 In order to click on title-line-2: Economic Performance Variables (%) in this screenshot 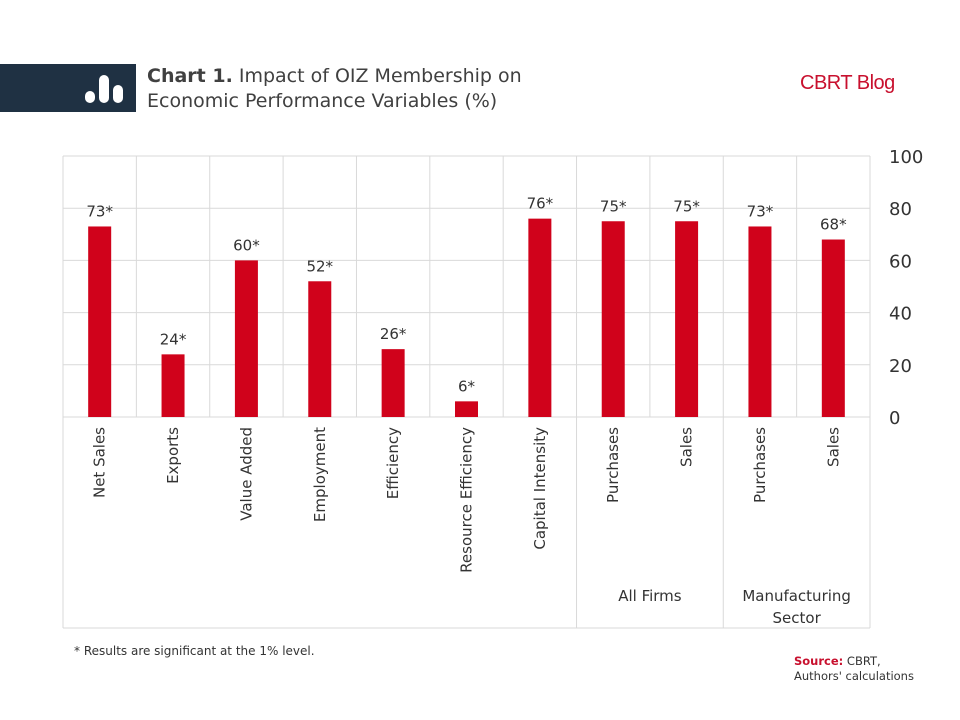, I will do `click(322, 101)`.